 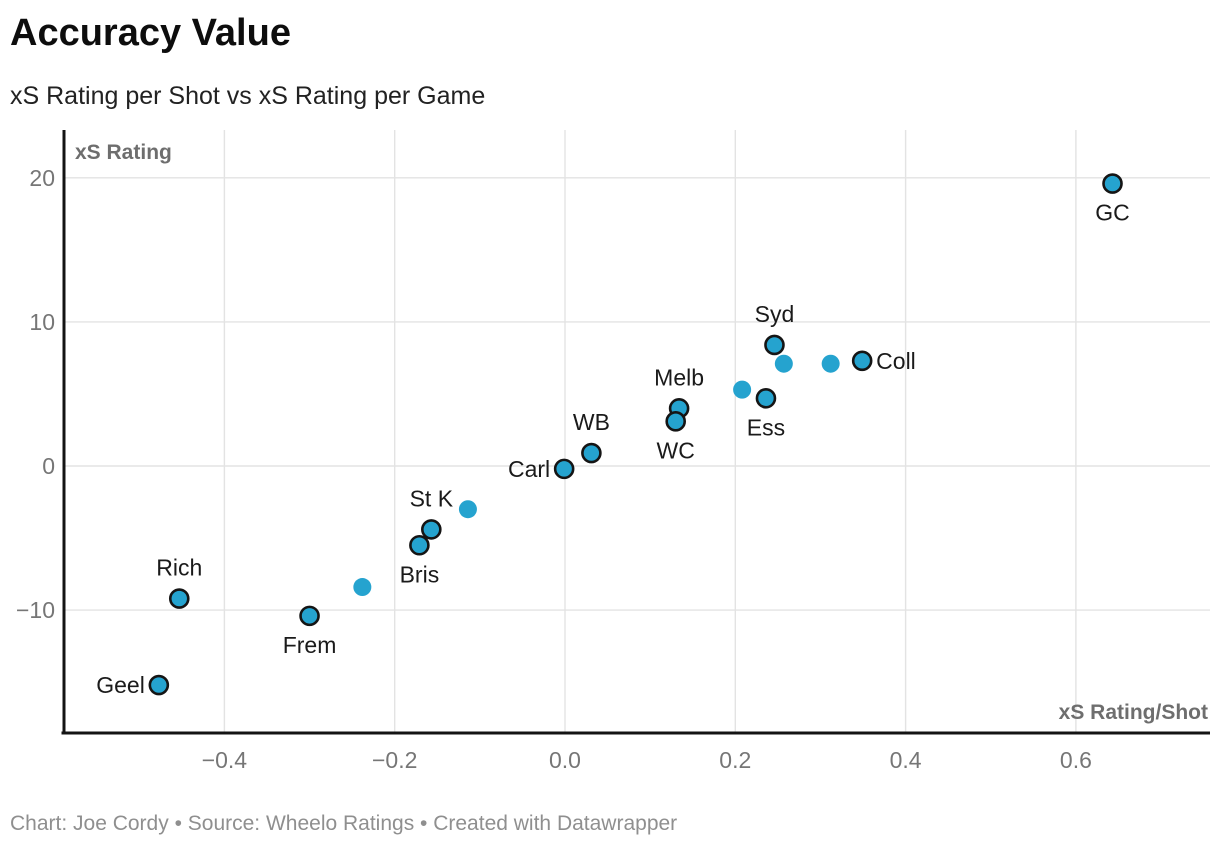 I want to click on y-axis-title: xS Rating, so click(x=123, y=152).